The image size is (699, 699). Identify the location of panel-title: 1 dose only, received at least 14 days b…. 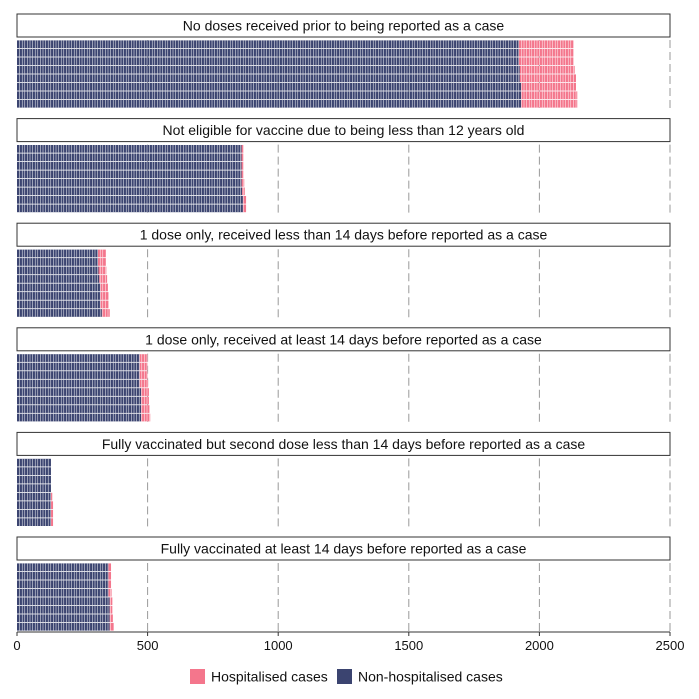
(343, 339).